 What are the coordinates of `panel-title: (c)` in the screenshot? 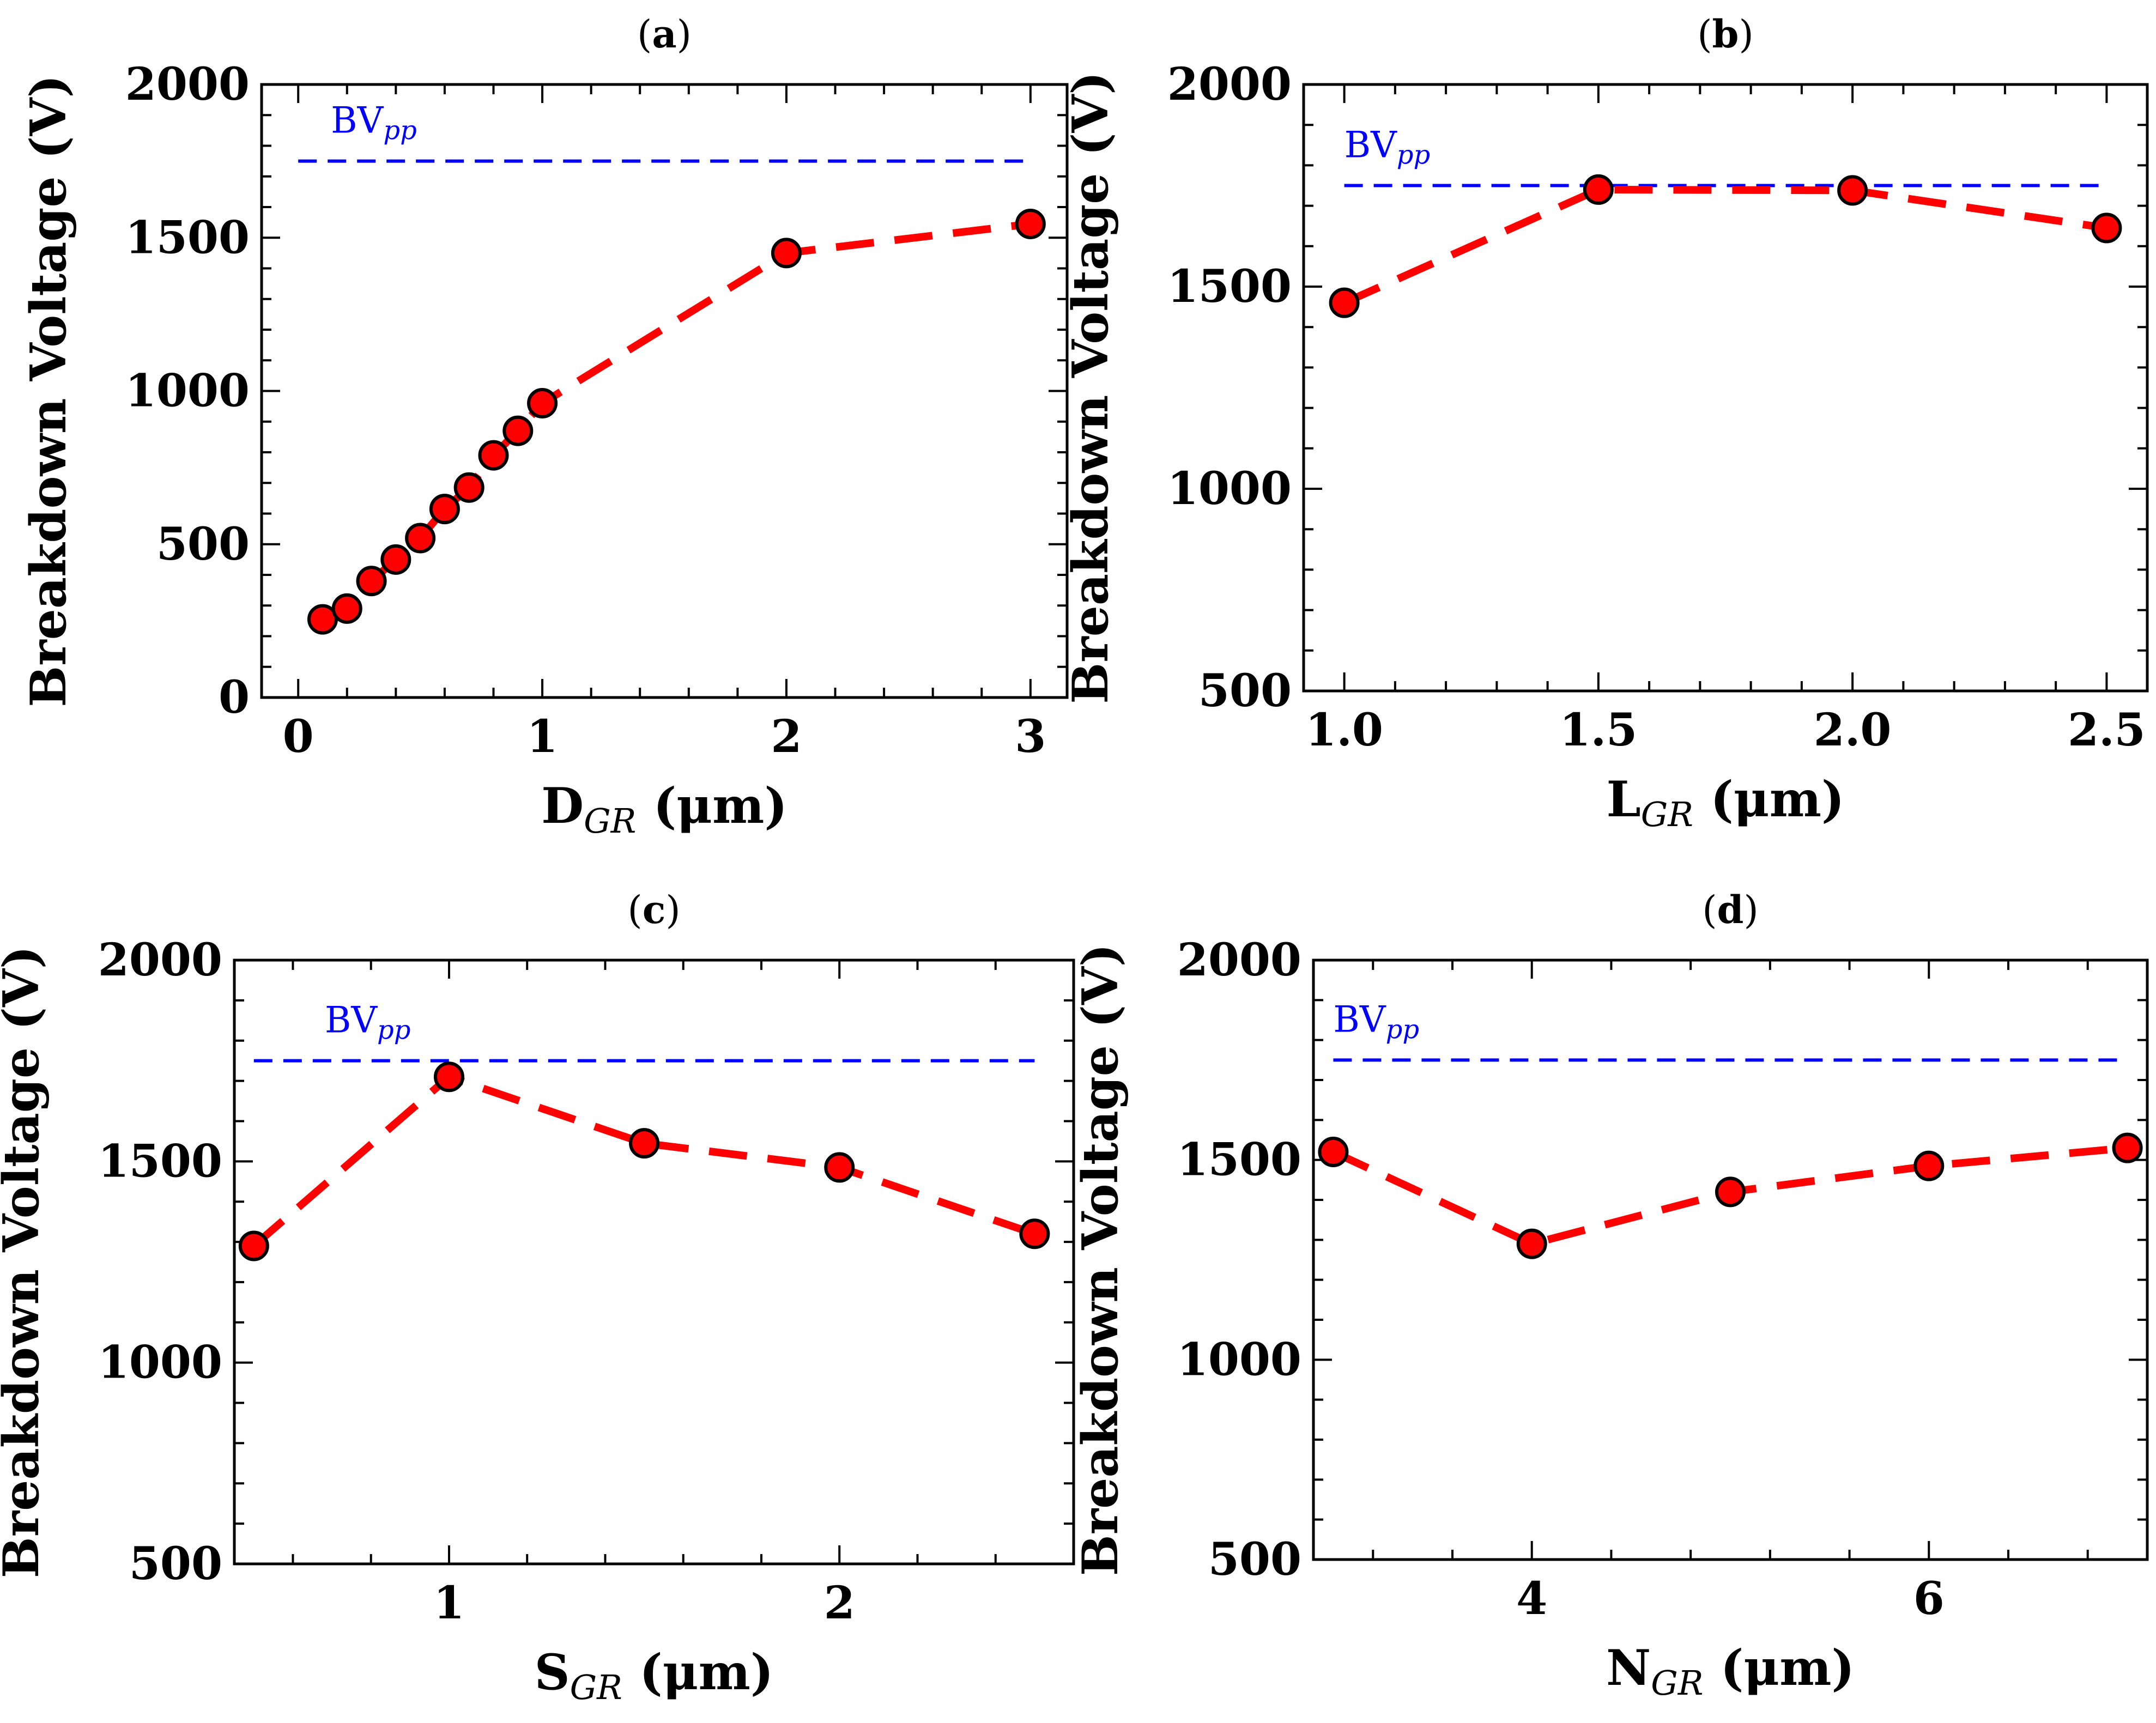 It's located at (653, 910).